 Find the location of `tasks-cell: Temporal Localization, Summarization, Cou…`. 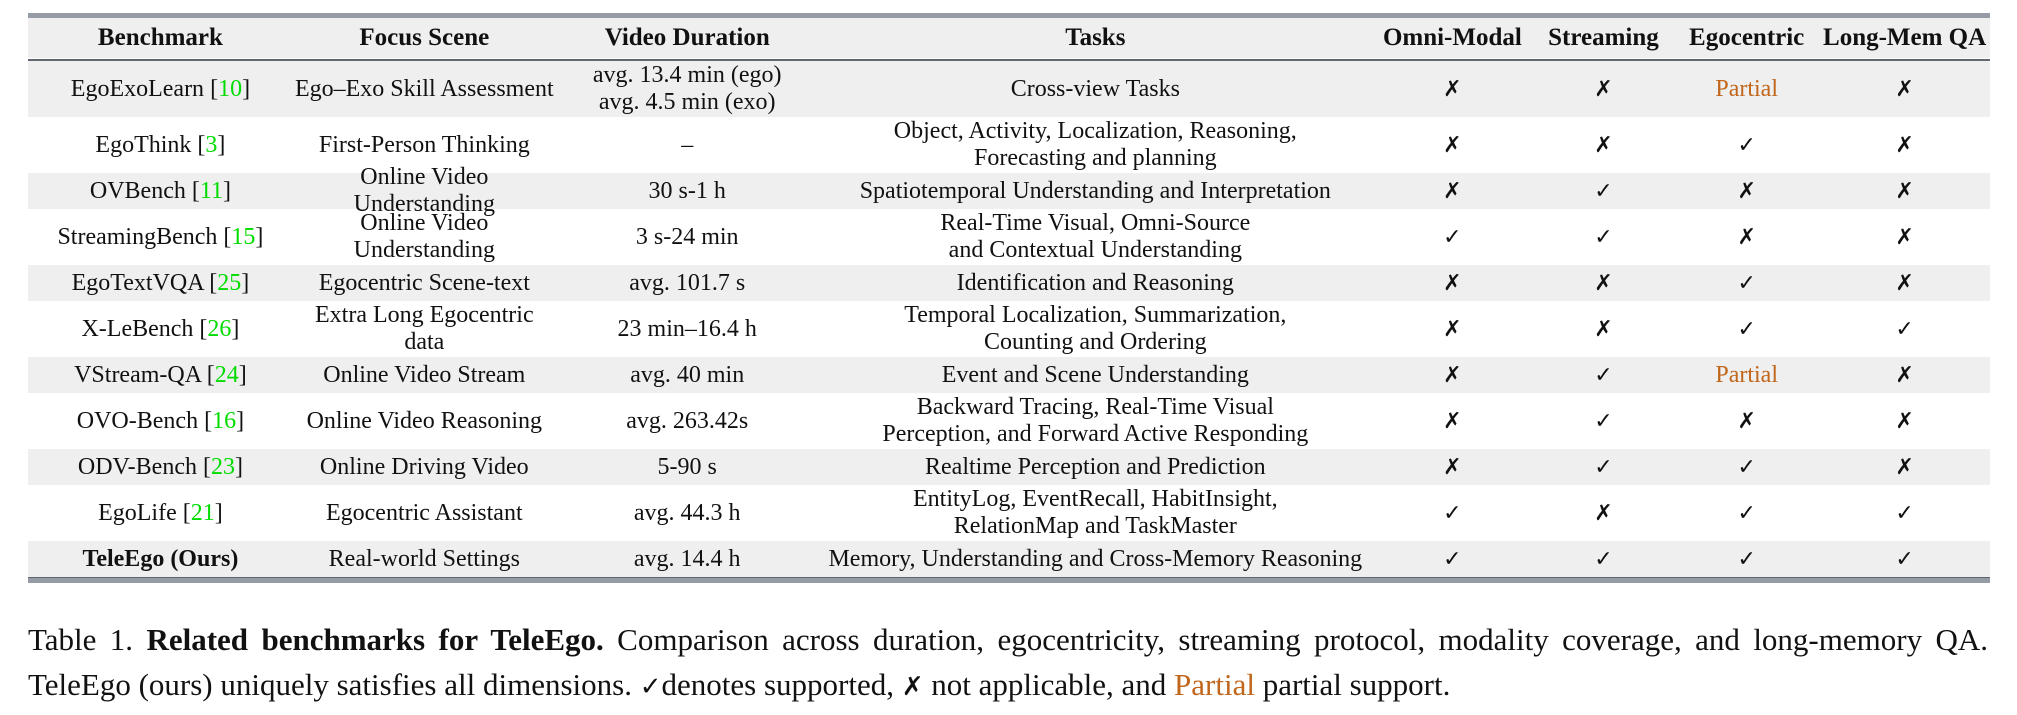

tasks-cell: Temporal Localization, Summarization, Cou… is located at coordinates (1095, 329).